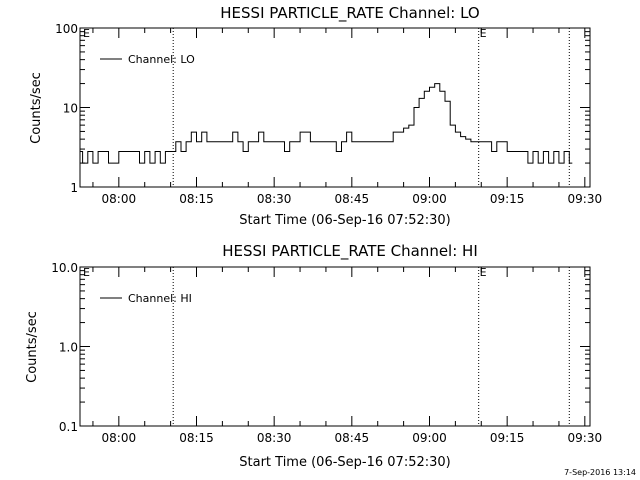  I want to click on footer-timestamp: 7-Sep-2016 13:14, so click(600, 472).